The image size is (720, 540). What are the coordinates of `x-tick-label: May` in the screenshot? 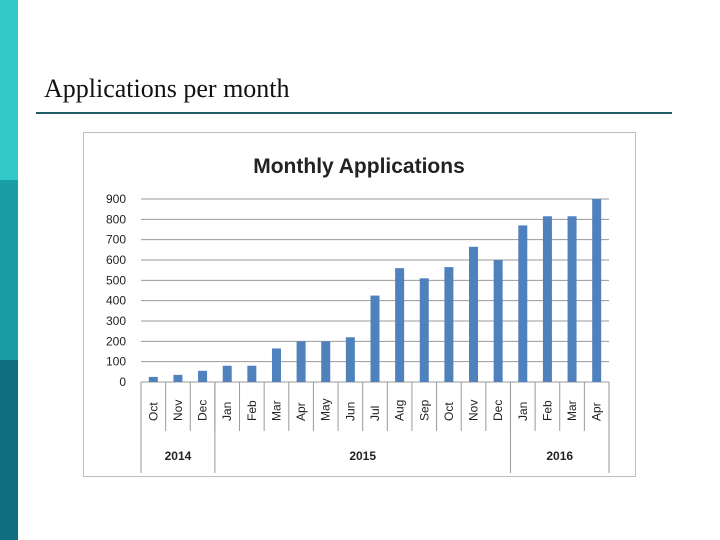 It's located at (326, 409).